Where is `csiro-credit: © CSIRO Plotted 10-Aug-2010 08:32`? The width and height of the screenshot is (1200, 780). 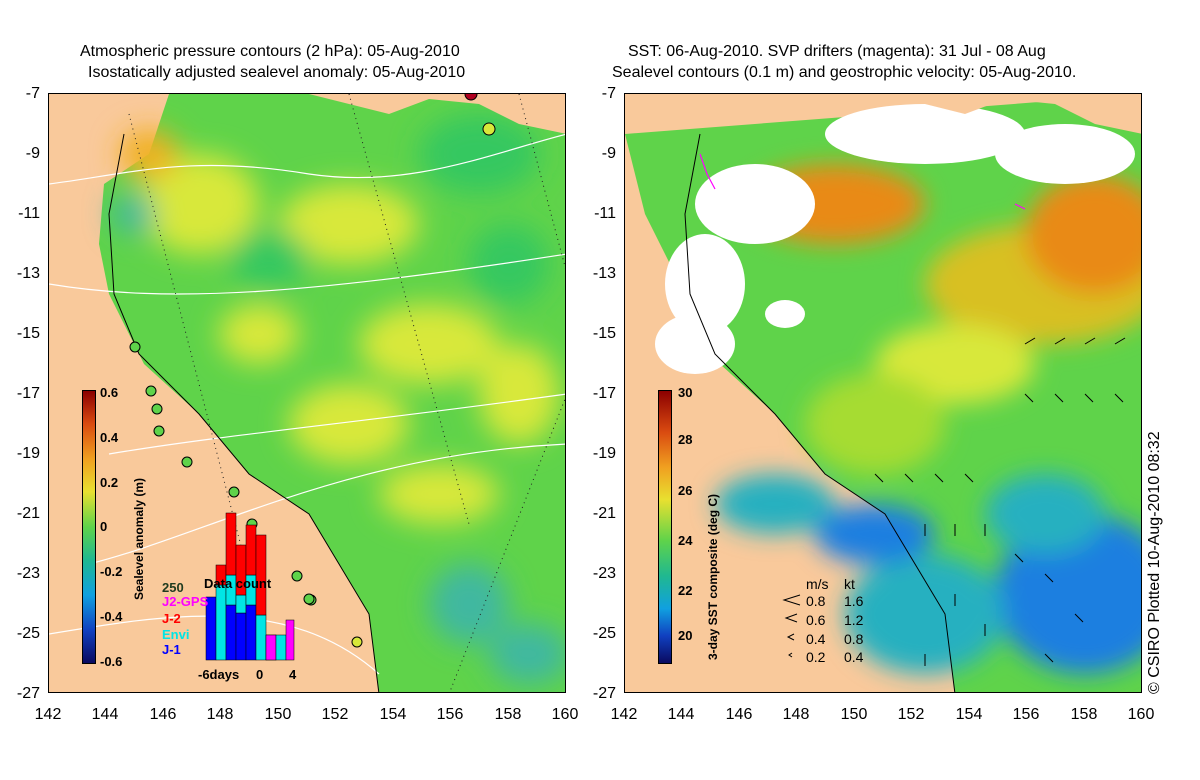 csiro-credit: © CSIRO Plotted 10-Aug-2010 08:32 is located at coordinates (1154, 562).